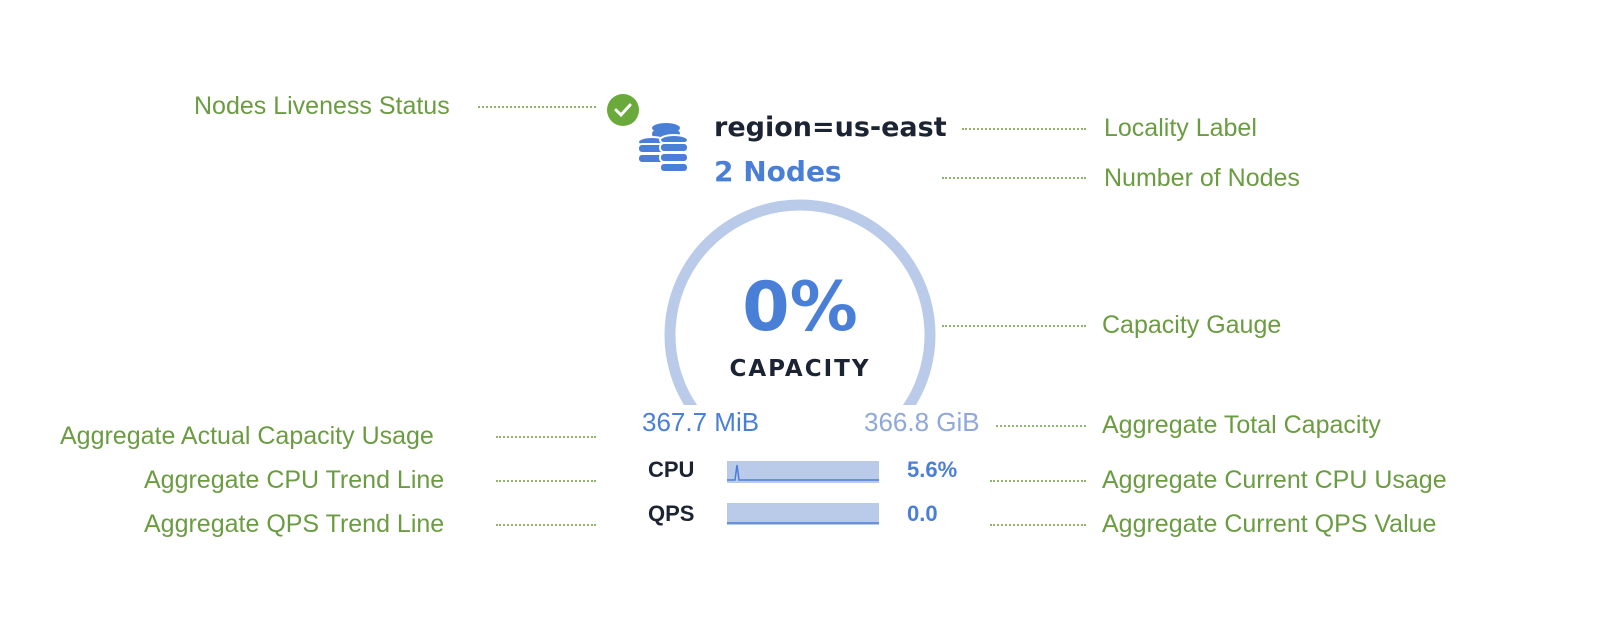  What do you see at coordinates (1269, 524) in the screenshot?
I see `annotation-qps-current: Aggregate Current QPS Value` at bounding box center [1269, 524].